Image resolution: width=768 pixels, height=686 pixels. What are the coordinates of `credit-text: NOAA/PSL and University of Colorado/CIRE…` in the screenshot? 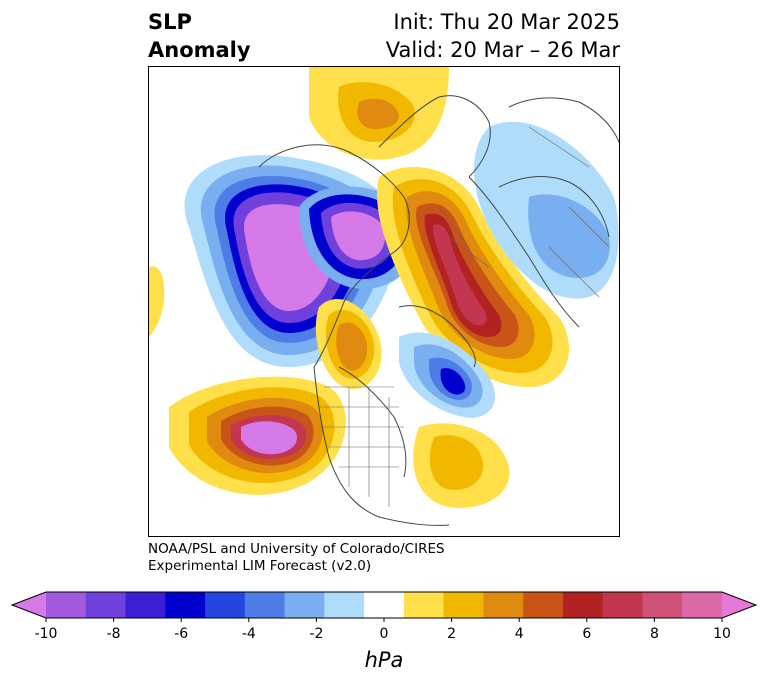 It's located at (296, 558).